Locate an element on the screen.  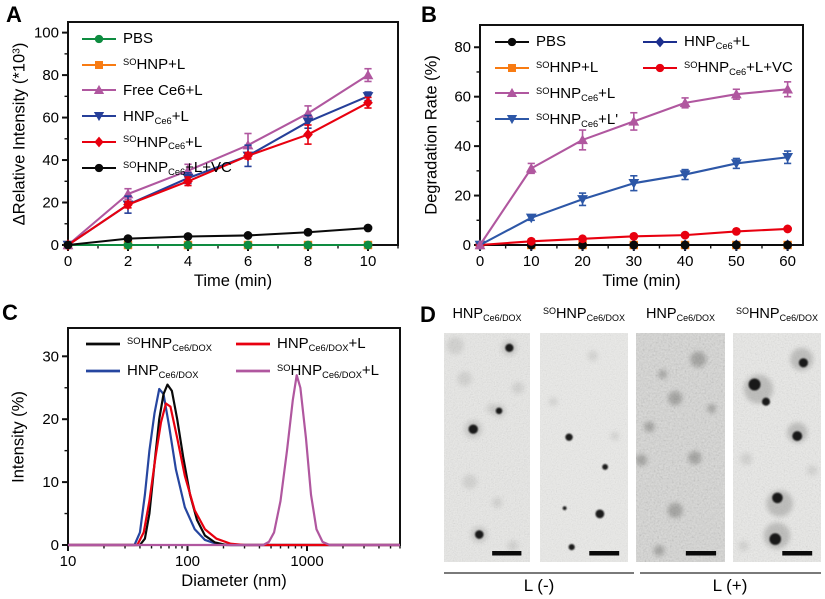
legend-label: HNPCe6+L is located at coordinates (717, 42).